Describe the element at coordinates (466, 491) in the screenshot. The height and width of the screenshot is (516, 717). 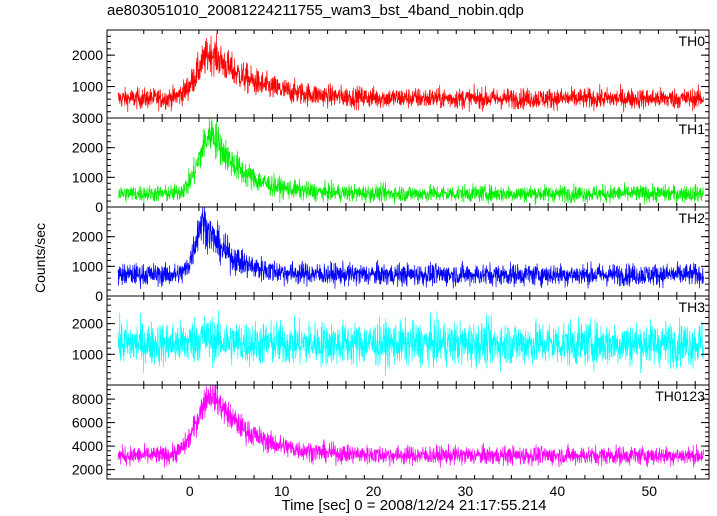
I see `x-tick-label: 30` at that location.